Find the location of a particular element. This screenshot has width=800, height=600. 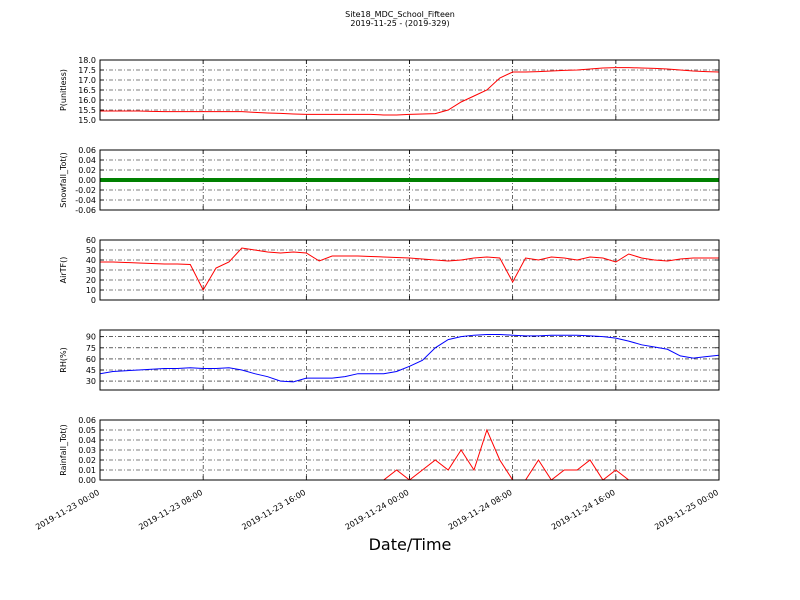

y-tick-label: 17.0 is located at coordinates (87, 80).